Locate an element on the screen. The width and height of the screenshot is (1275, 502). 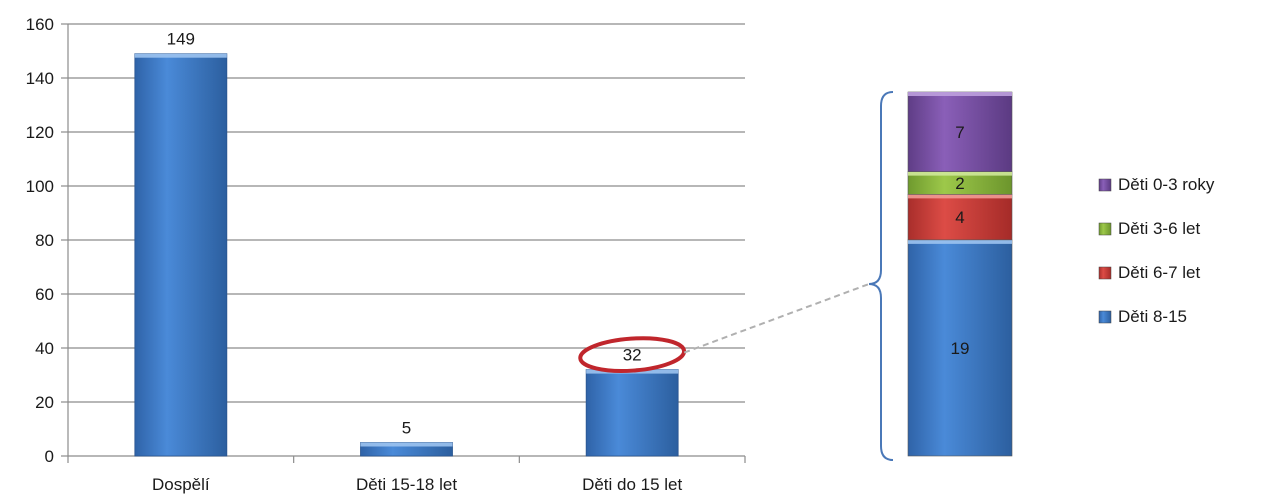
y-tick-label: 140 is located at coordinates (40, 78).